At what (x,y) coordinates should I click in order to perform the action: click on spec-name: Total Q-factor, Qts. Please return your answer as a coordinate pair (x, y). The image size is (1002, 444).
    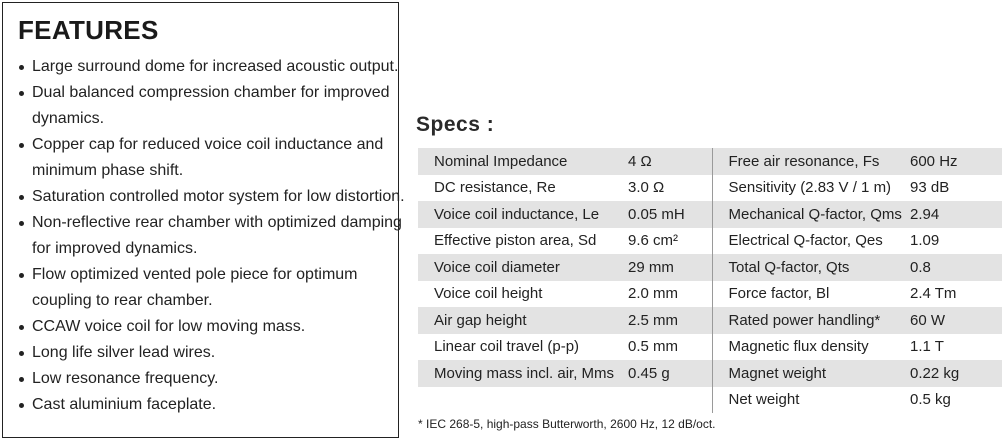
    Looking at the image, I should click on (810, 267).